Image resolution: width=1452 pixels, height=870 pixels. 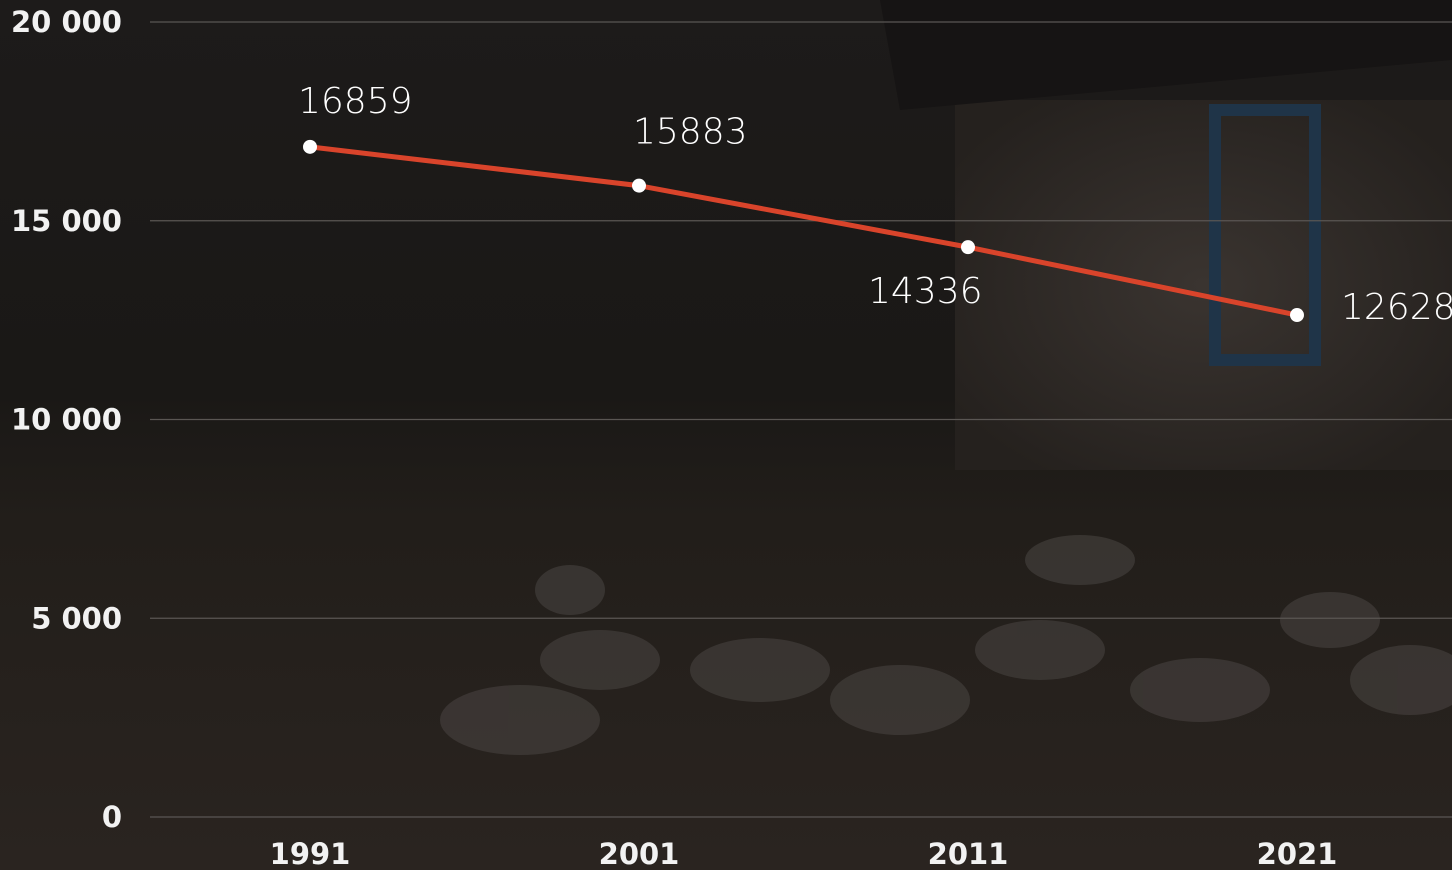 I want to click on data-label: 16859, so click(x=355, y=101).